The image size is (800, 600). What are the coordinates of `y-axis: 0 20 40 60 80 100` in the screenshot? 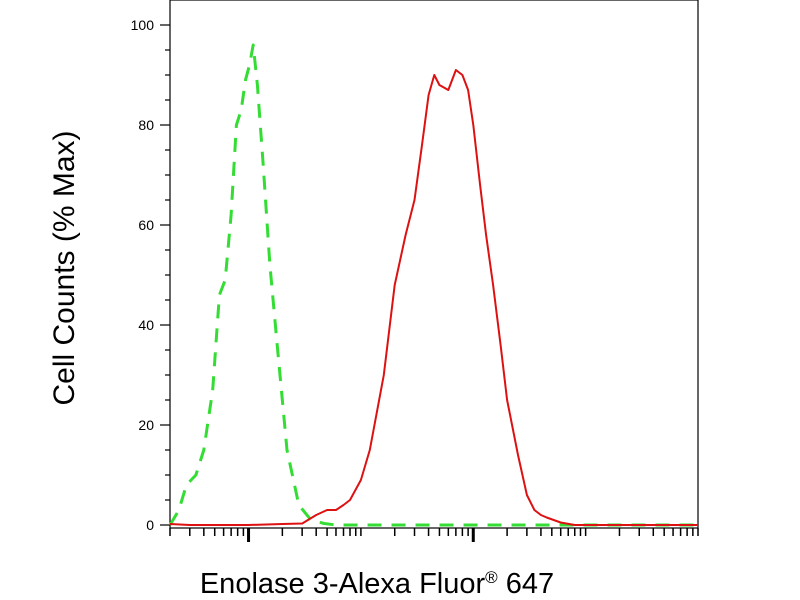 It's located at (150, 275).